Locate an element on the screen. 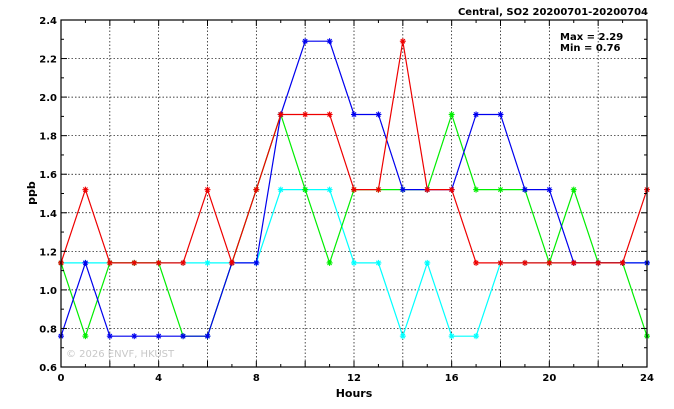  y-axis-title: ppb is located at coordinates (31, 193).